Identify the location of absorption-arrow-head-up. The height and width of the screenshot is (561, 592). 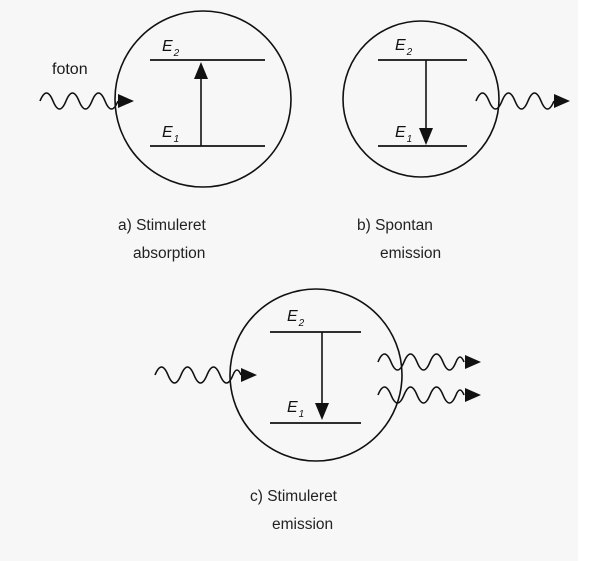
(201, 70).